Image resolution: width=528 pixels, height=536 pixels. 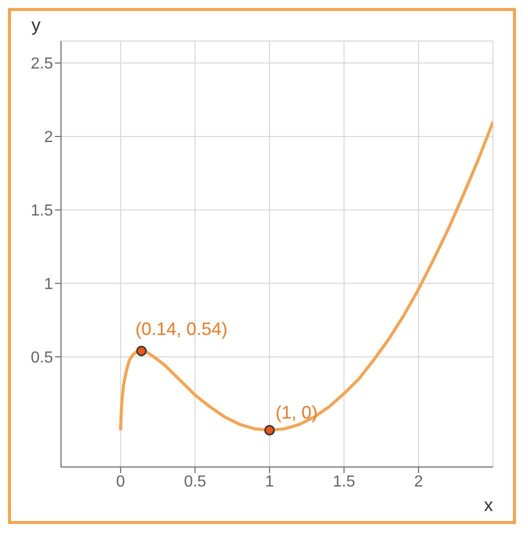 What do you see at coordinates (269, 481) in the screenshot?
I see `x-tick-label: 1` at bounding box center [269, 481].